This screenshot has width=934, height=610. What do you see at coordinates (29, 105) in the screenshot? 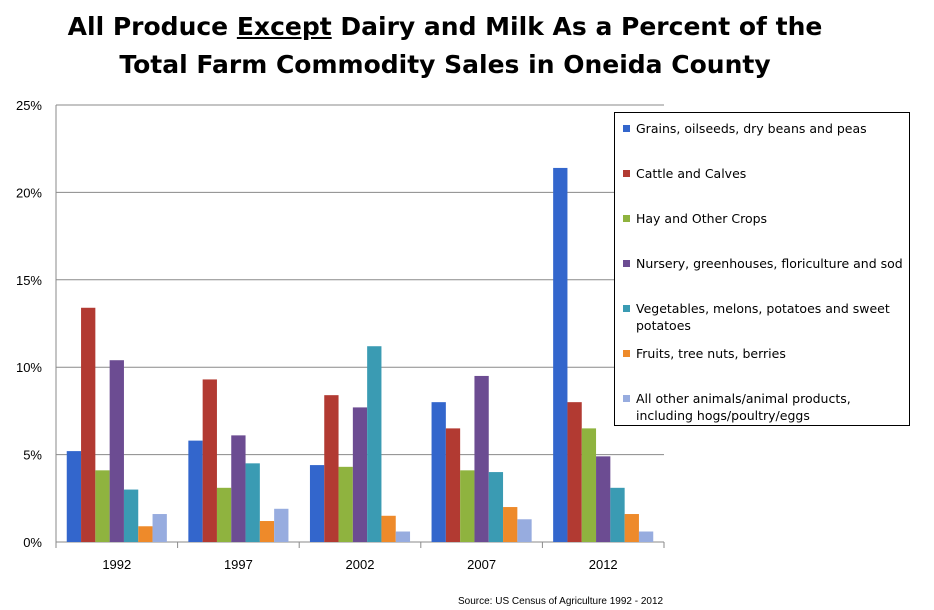
I see `y-tick-label: 25%` at bounding box center [29, 105].